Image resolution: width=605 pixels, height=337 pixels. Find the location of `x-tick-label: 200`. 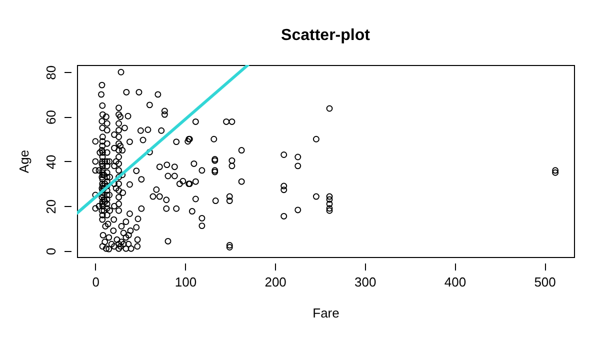

x-tick-label: 200 is located at coordinates (275, 282).